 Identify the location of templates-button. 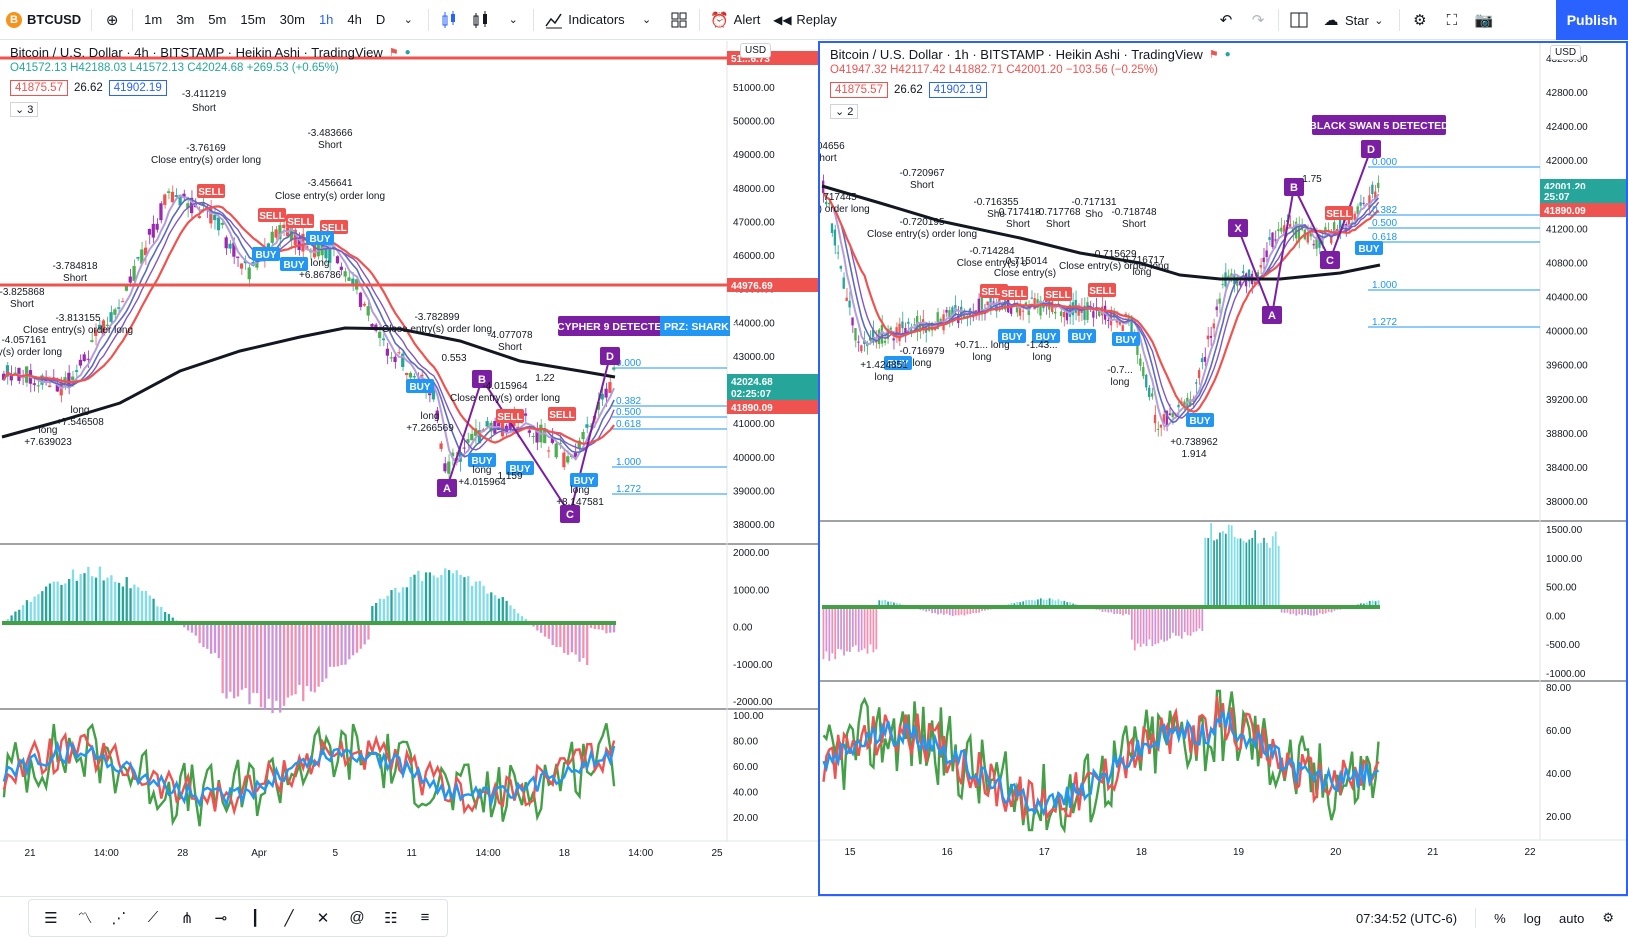
(679, 20).